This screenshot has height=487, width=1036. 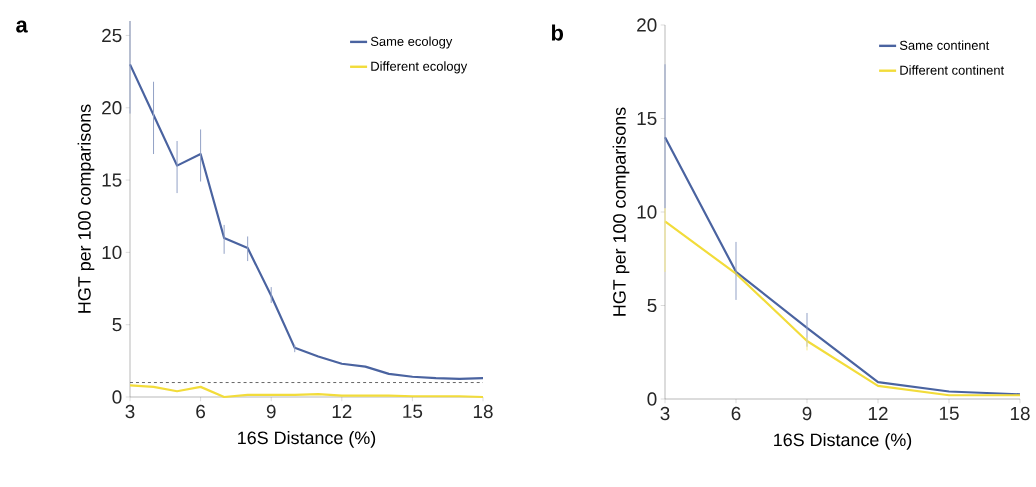 What do you see at coordinates (22, 26) in the screenshot?
I see `chart-title: a` at bounding box center [22, 26].